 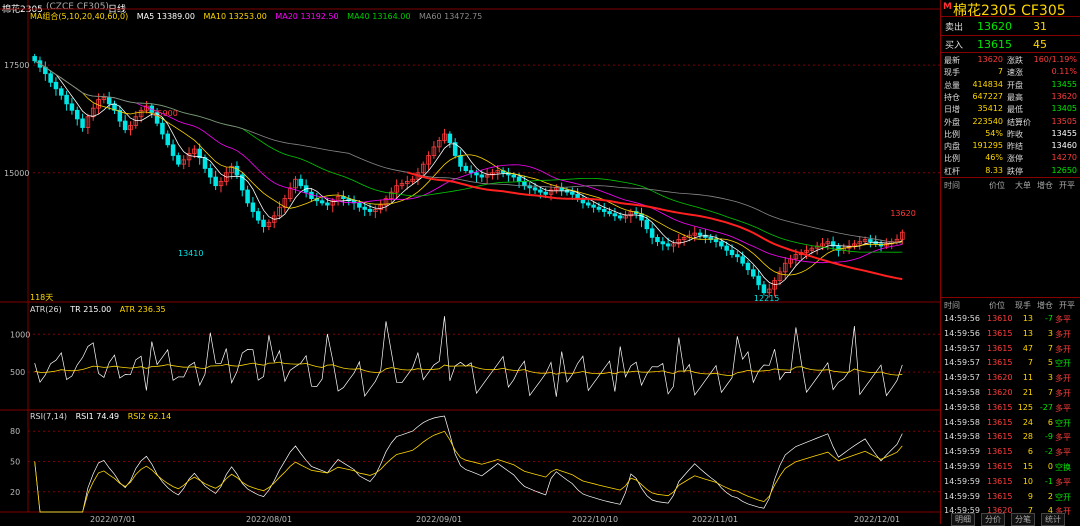 What do you see at coordinates (1063, 334) in the screenshot?
I see `trade-type: 多开` at bounding box center [1063, 334].